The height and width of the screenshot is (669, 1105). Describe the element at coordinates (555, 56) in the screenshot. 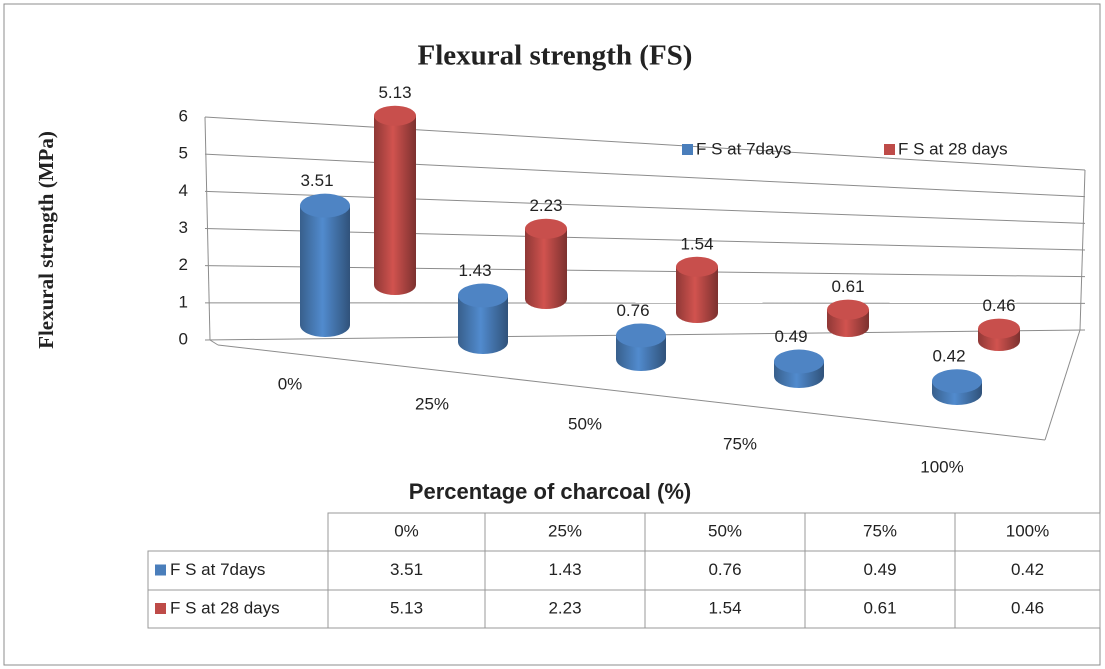

I see `chart-title: Flexural strength (FS)` at that location.